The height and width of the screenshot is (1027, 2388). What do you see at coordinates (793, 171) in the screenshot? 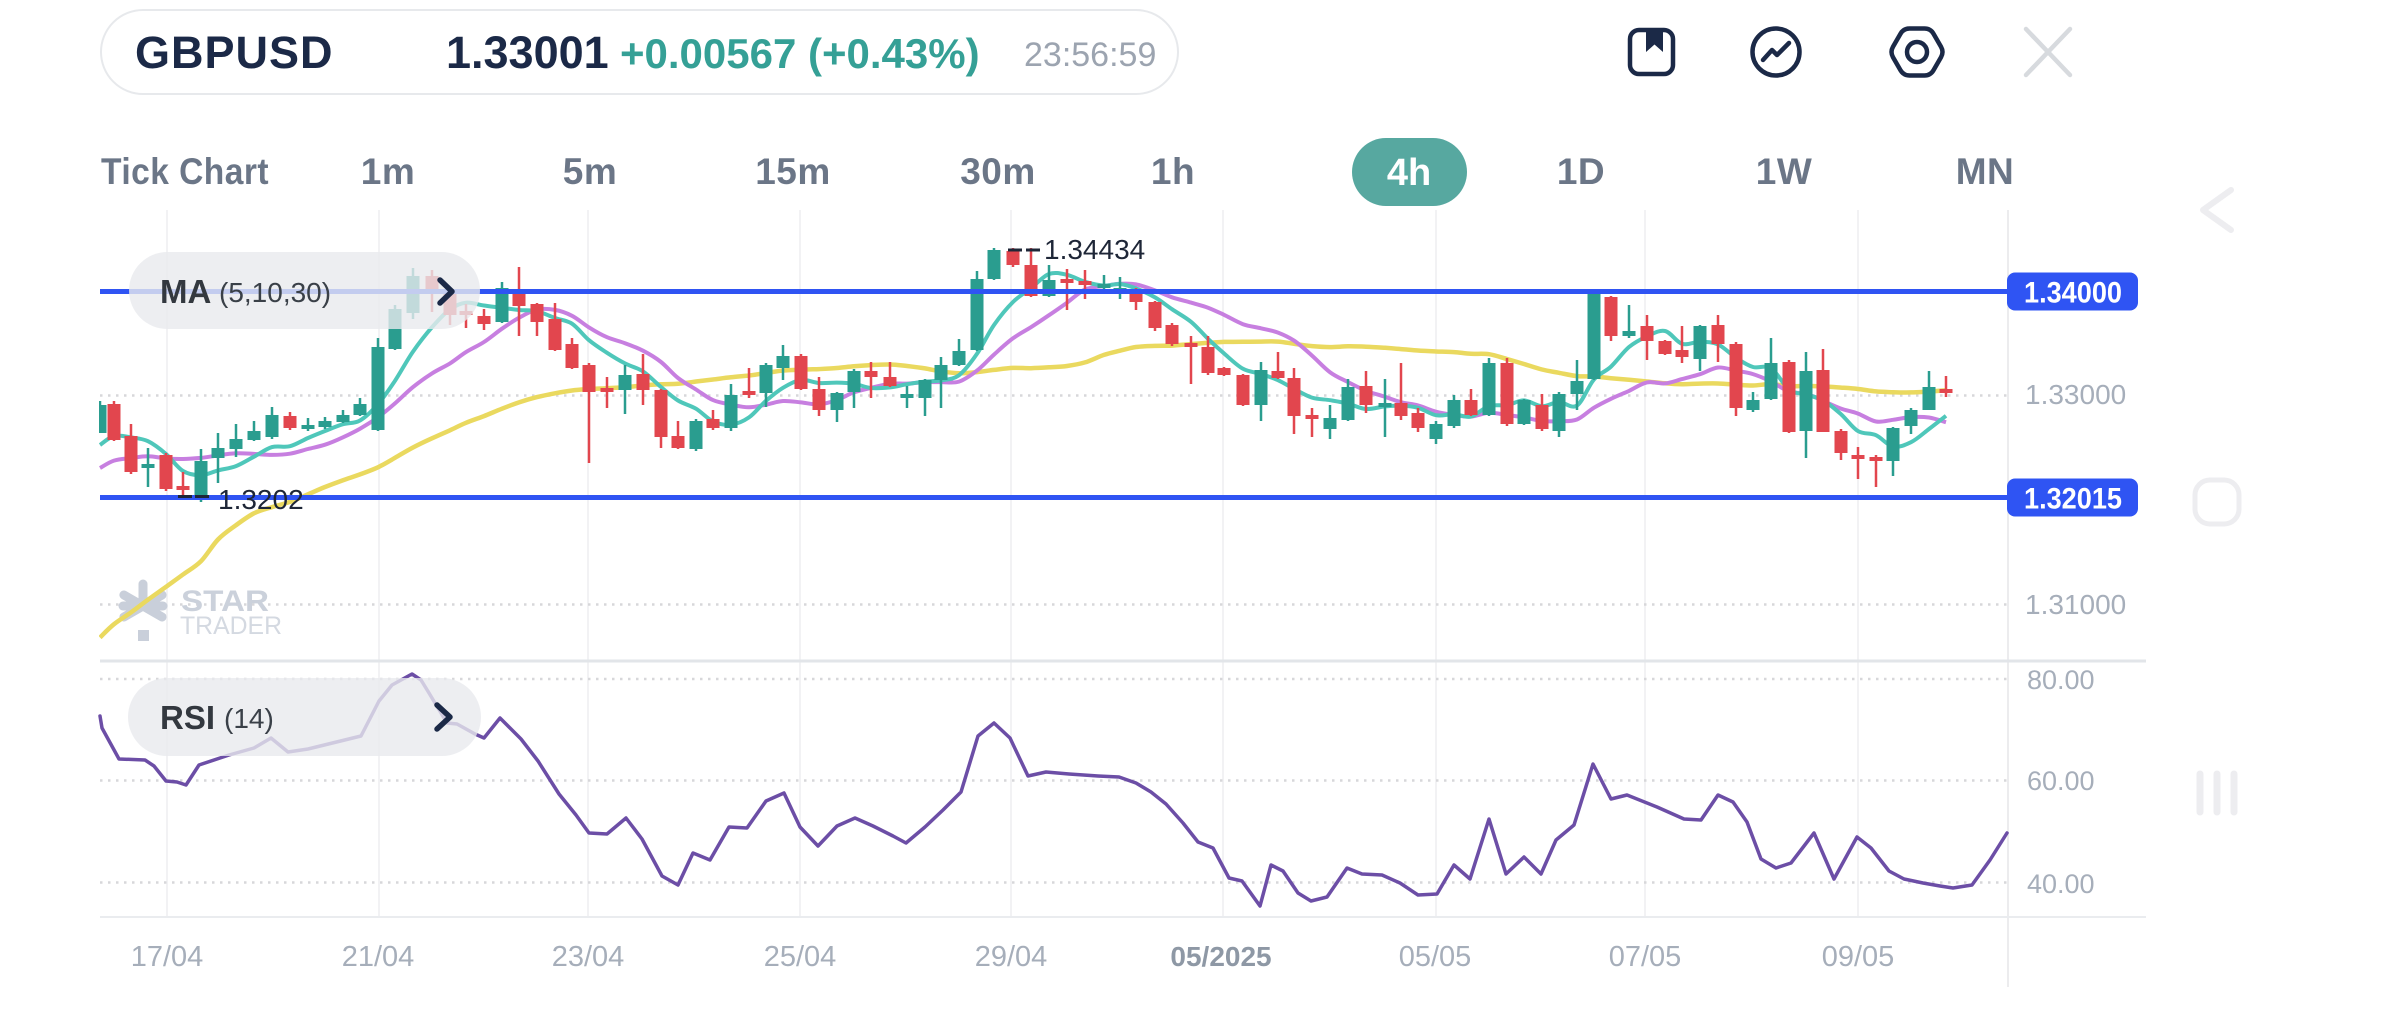
I see `svg-text: 15m` at bounding box center [793, 171].